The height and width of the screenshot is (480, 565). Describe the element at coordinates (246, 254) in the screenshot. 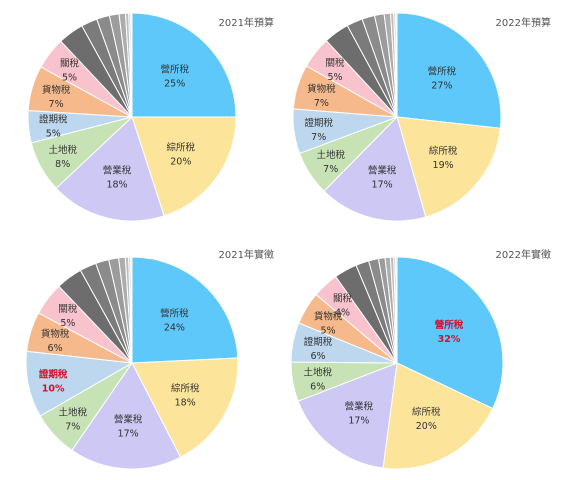

I see `chart-title: 2021年實徵` at that location.